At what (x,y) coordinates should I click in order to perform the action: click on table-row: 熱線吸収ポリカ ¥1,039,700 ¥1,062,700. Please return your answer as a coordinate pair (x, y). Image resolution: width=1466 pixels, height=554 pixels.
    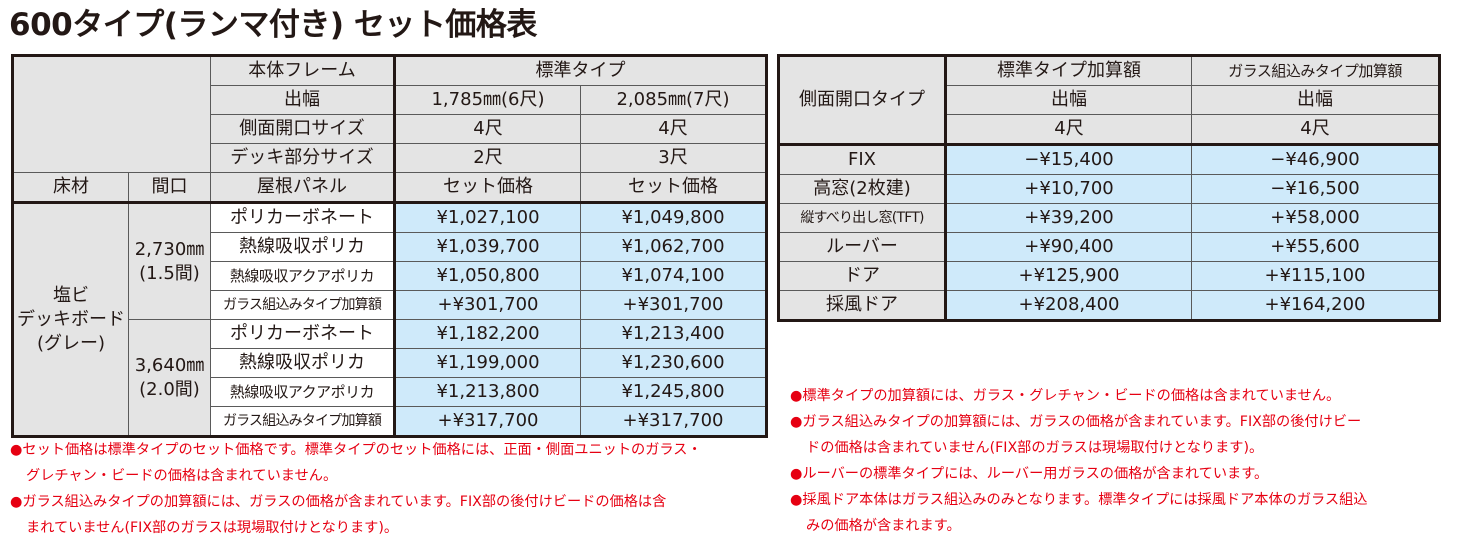
    Looking at the image, I should click on (390, 247).